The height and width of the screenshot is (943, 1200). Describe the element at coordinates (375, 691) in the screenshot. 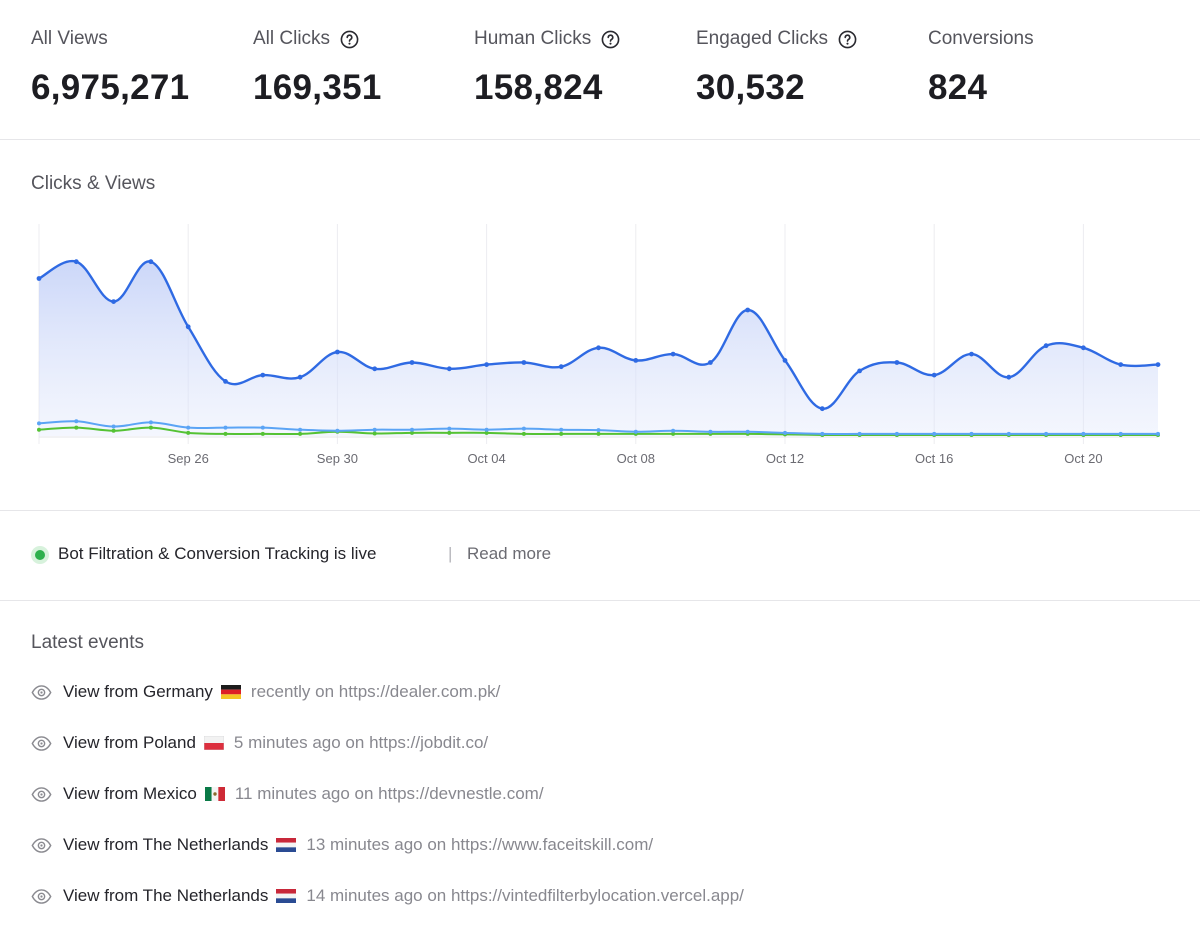

I see `event-meta: recently on https://dealer.com.pk/` at that location.